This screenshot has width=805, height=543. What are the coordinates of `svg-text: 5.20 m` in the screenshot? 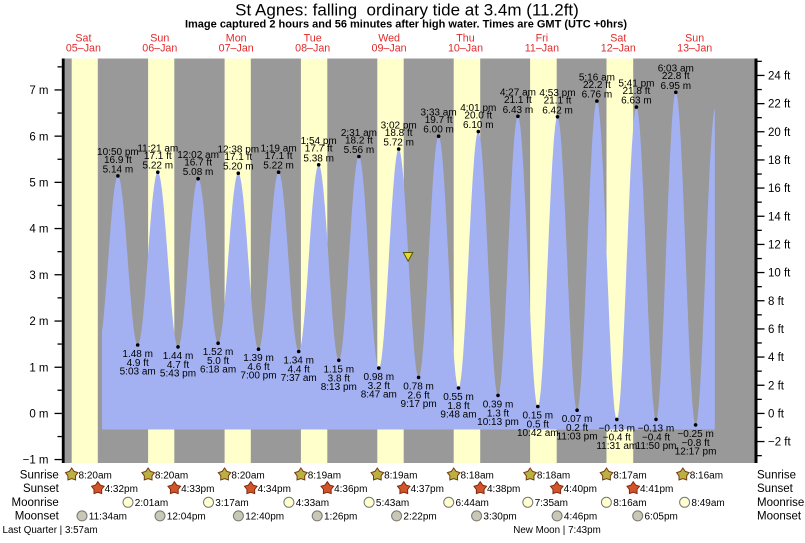 It's located at (238, 167).